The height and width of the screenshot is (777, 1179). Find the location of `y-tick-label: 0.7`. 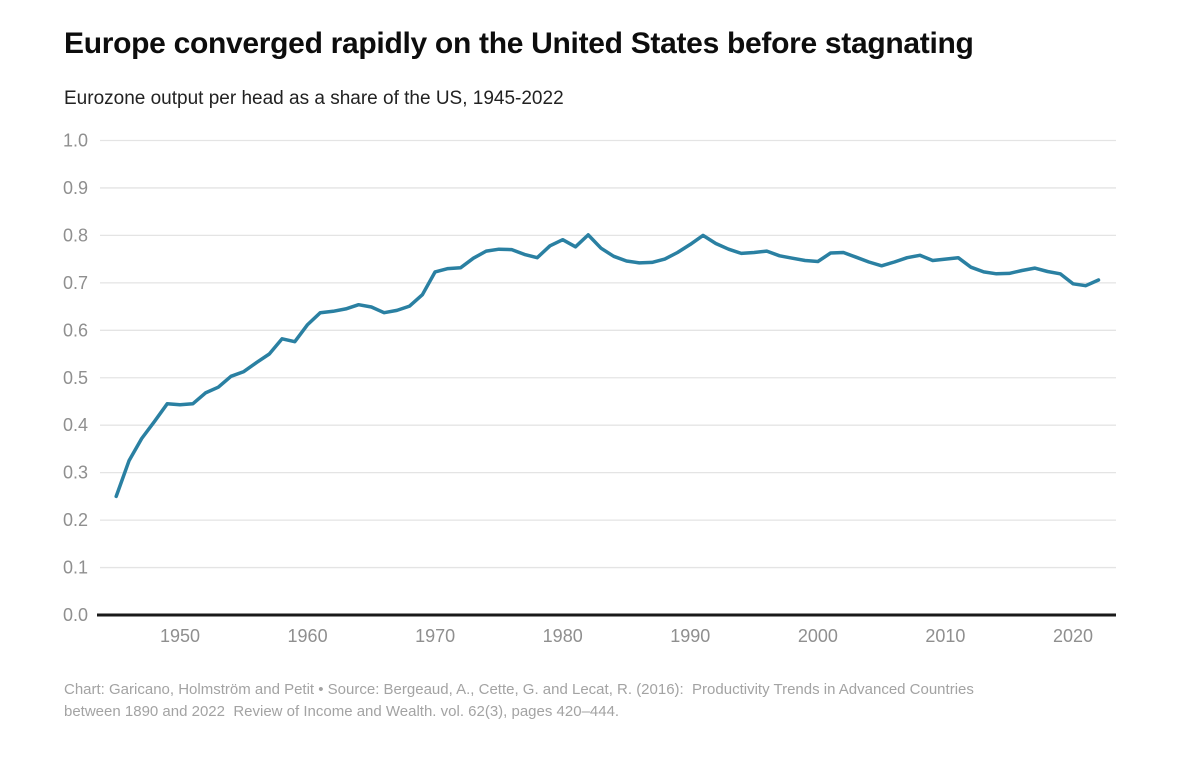

y-tick-label: 0.7 is located at coordinates (75, 283).